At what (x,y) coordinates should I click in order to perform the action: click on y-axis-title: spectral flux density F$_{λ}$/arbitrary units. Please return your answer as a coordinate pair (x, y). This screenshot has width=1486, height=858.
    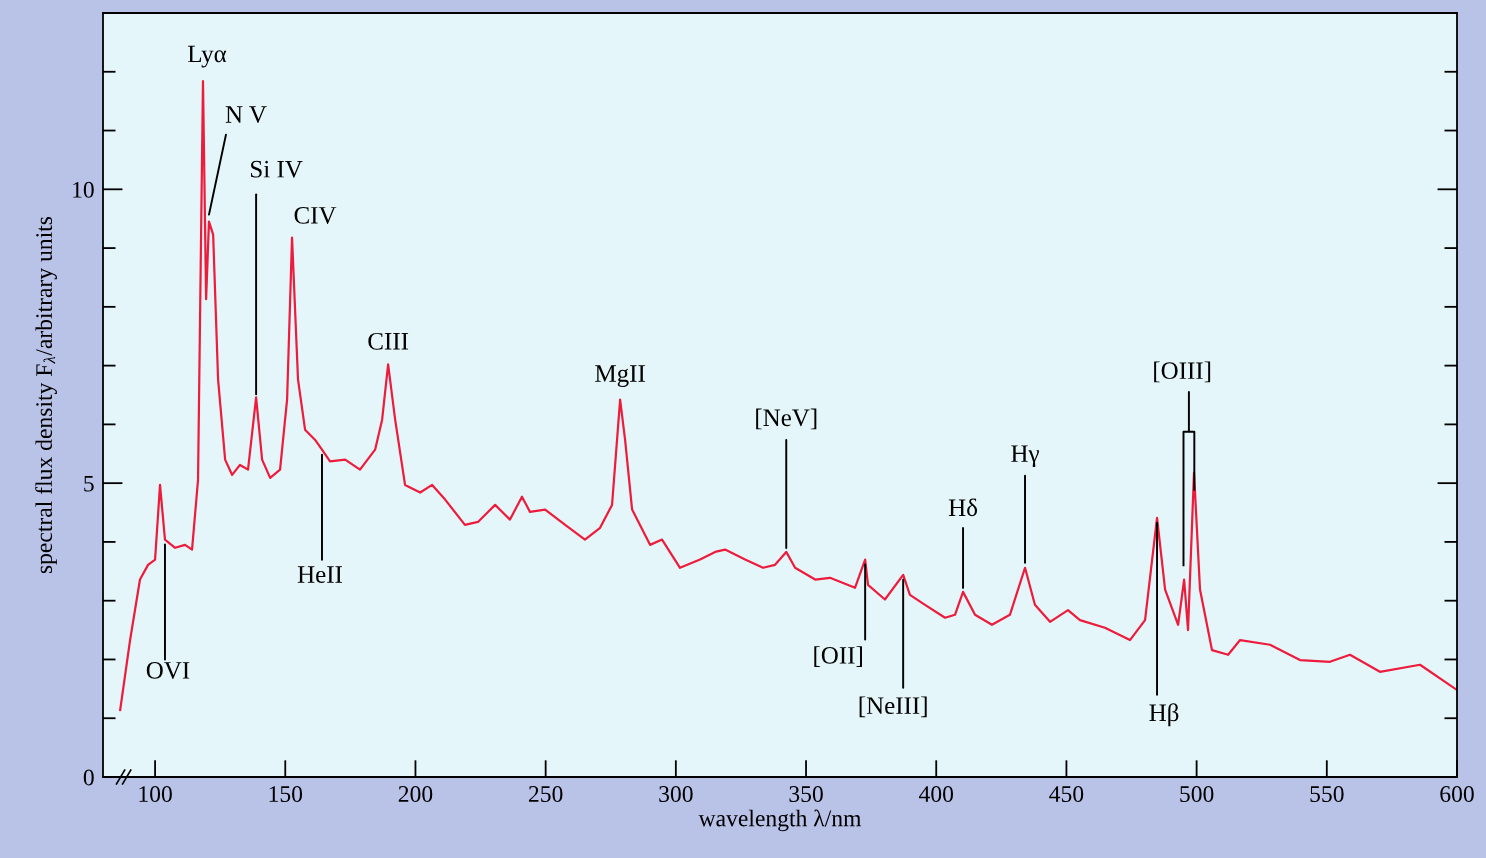
    Looking at the image, I should click on (46, 395).